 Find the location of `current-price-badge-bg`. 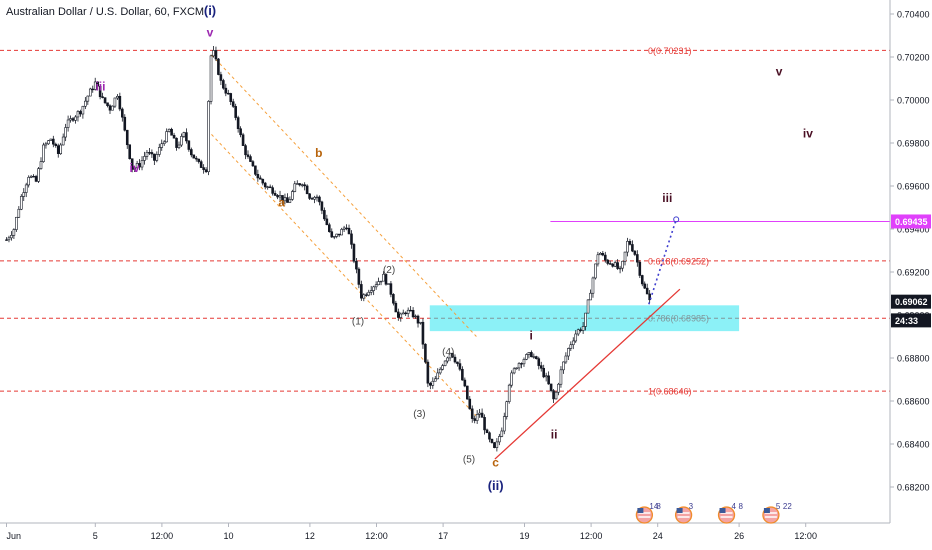

current-price-badge-bg is located at coordinates (911, 301).